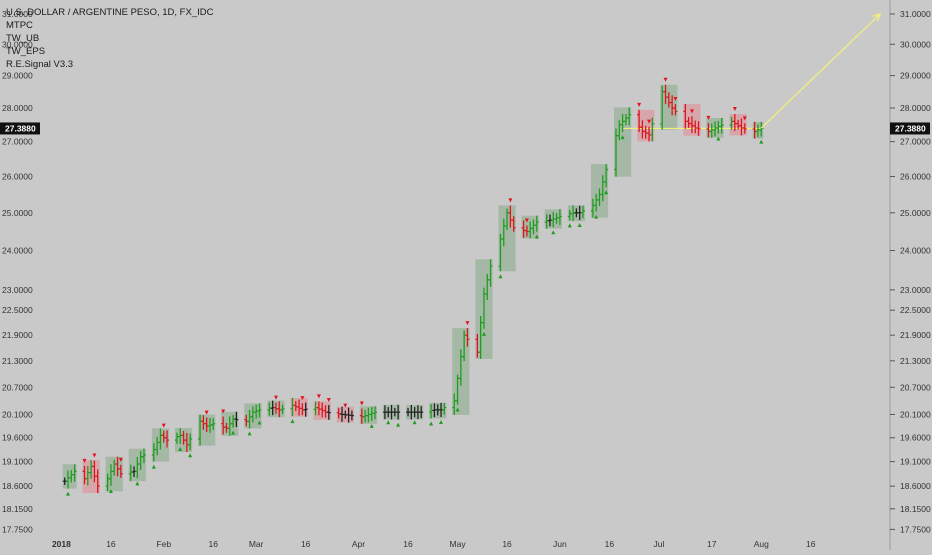  Describe the element at coordinates (40, 64) in the screenshot. I see `indicator-re-signal: R.E.Signal V3.3` at that location.